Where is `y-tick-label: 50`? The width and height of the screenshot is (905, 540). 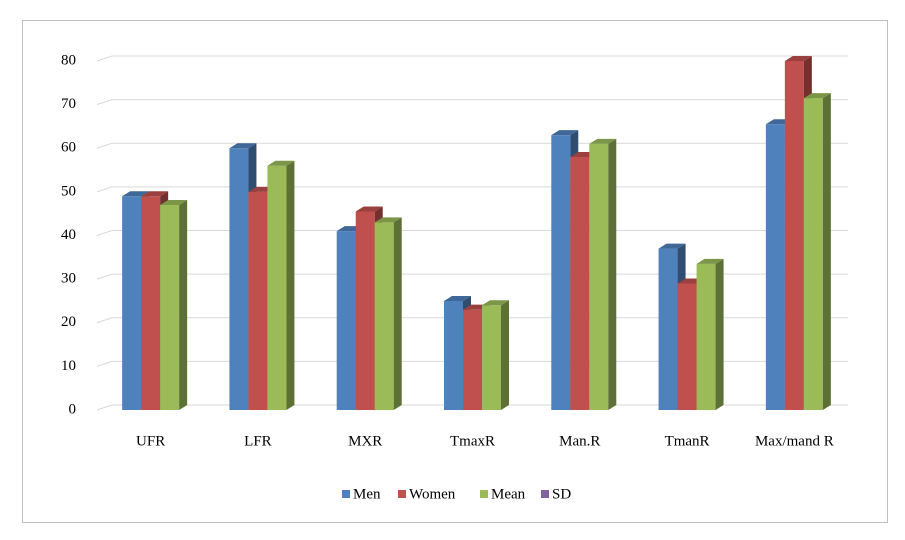 y-tick-label: 50 is located at coordinates (68, 191).